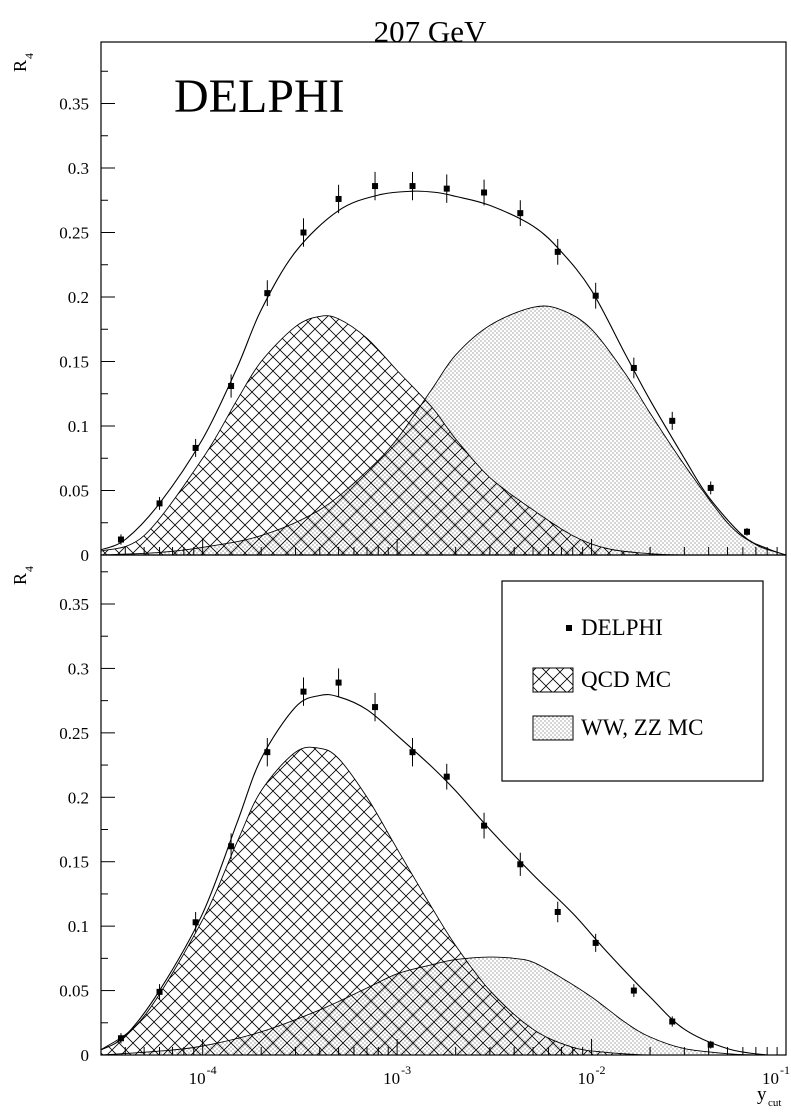 This screenshot has height=1112, width=791. Describe the element at coordinates (601, 1070) in the screenshot. I see `x-tick-exponent: -2` at that location.